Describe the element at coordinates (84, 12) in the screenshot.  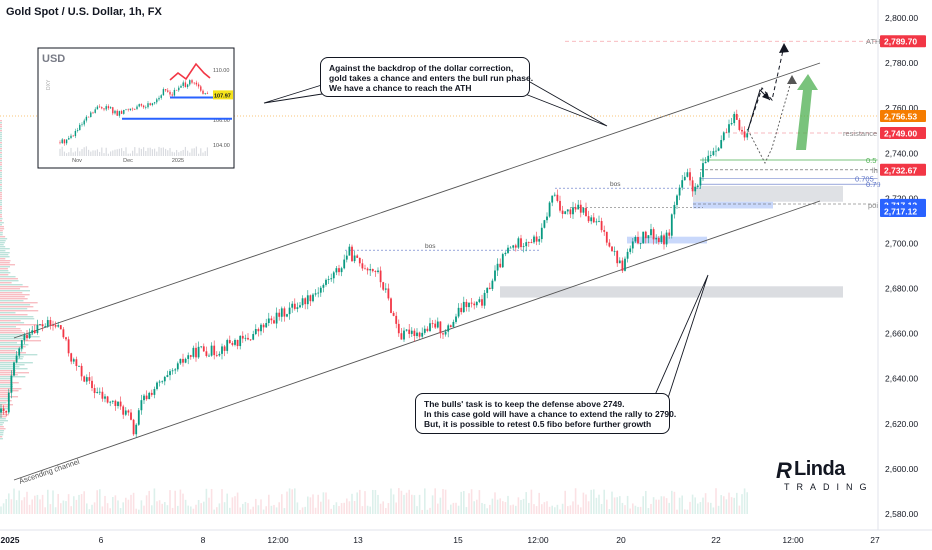
I see `chart-title: Gold Spot / U.S. Dollar, 1h, FX` at that location.